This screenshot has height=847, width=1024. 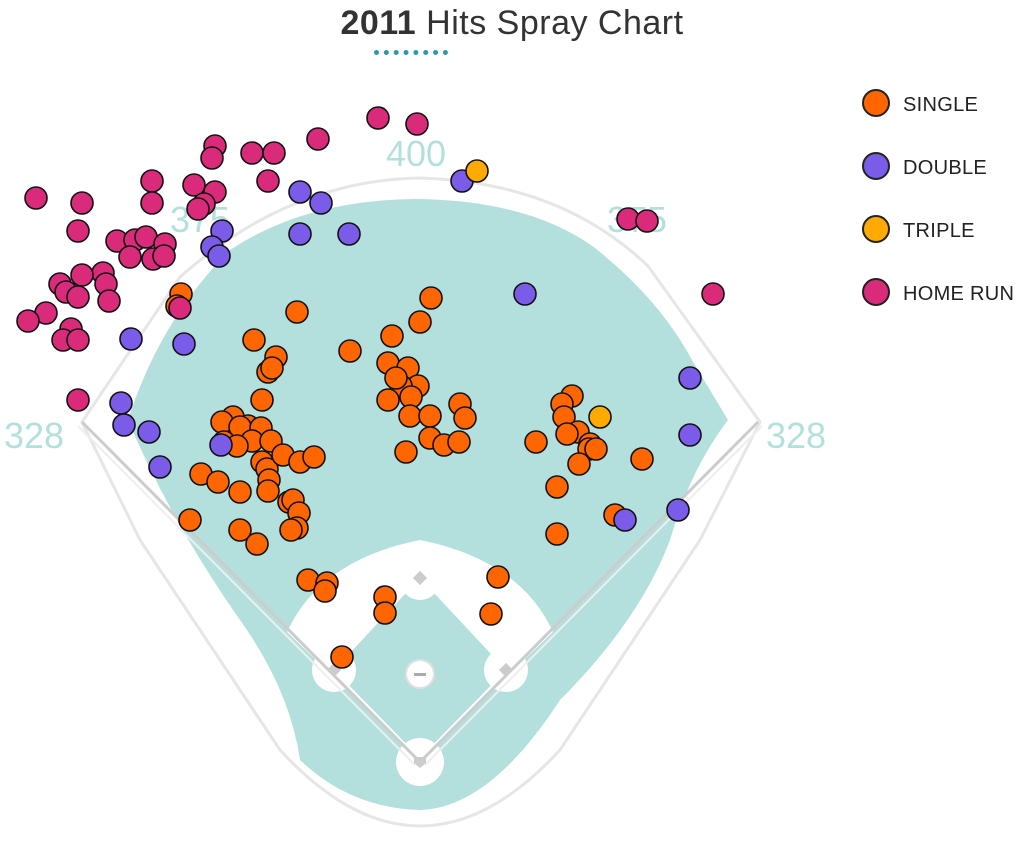 I want to click on pitchers-rubber, so click(x=420, y=674).